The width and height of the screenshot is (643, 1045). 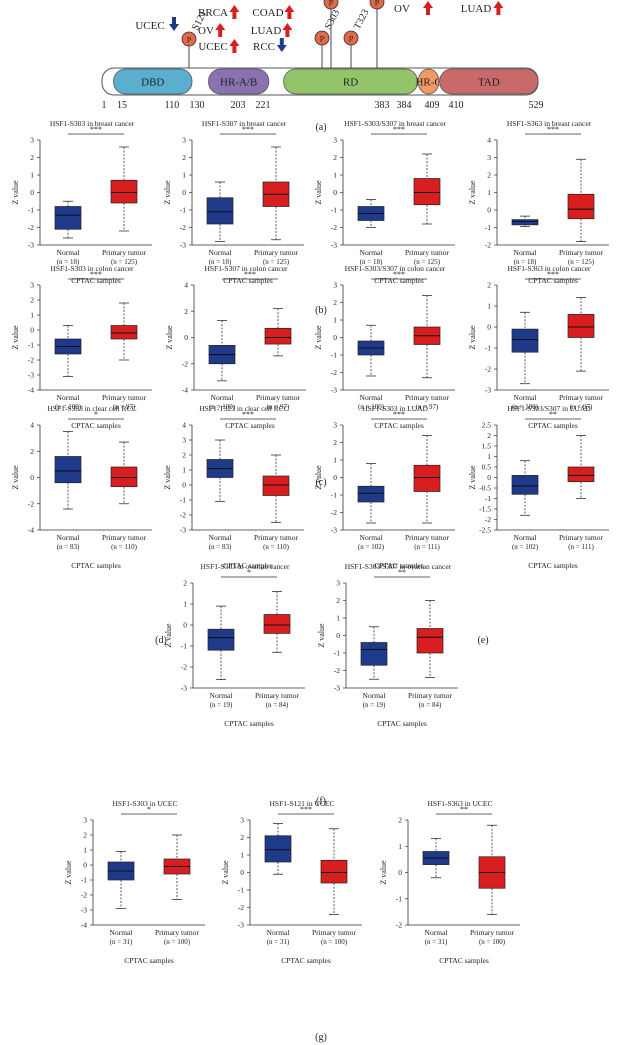 I want to click on annotation-luad: LUAD, so click(x=266, y=31).